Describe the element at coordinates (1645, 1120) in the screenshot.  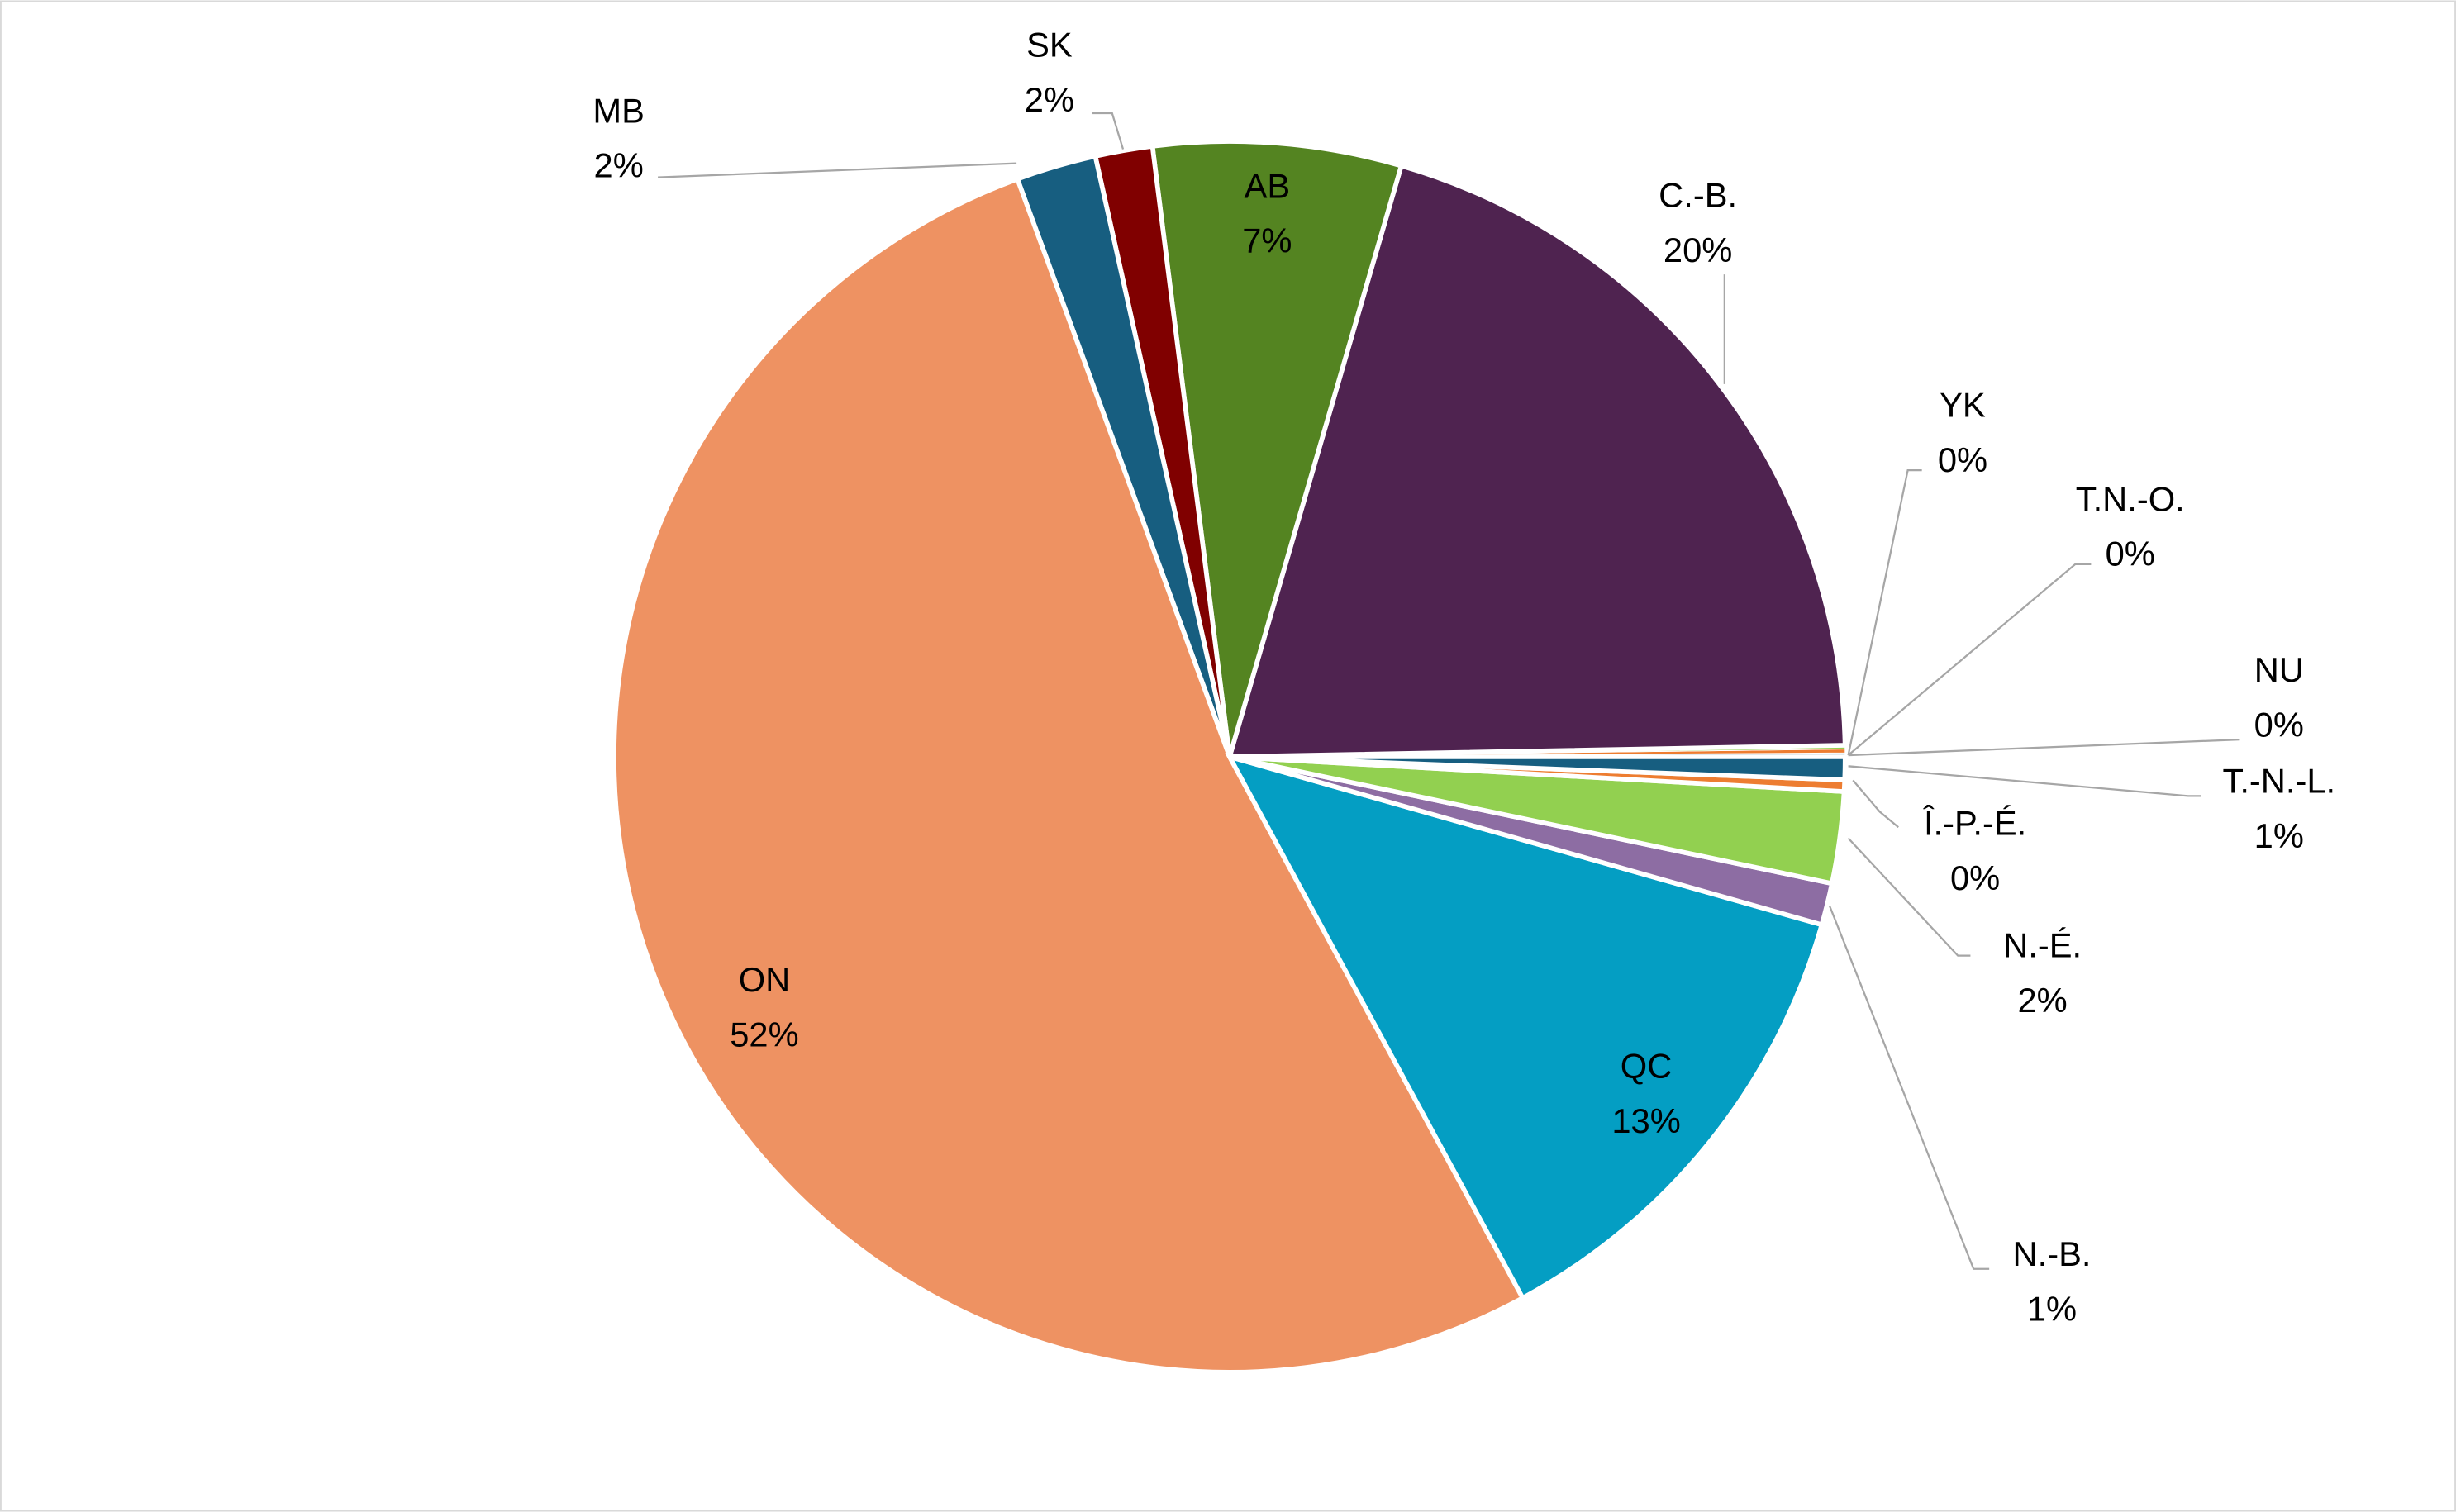
I see `slice-percent-label: 13%` at that location.